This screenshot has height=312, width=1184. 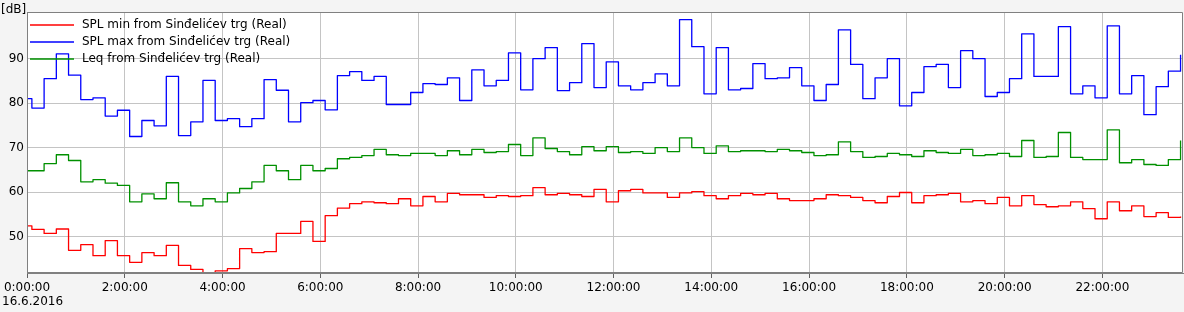 I want to click on x-tick-label: 18:00:00, so click(x=906, y=287).